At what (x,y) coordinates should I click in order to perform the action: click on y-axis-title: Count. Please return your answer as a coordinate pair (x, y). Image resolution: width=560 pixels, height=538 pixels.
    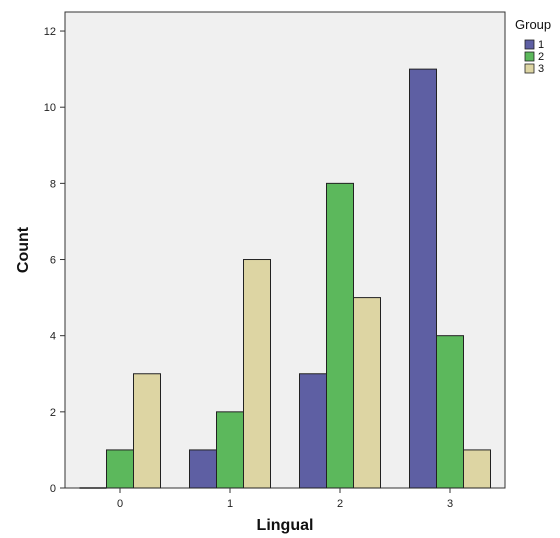
    Looking at the image, I should click on (23, 249).